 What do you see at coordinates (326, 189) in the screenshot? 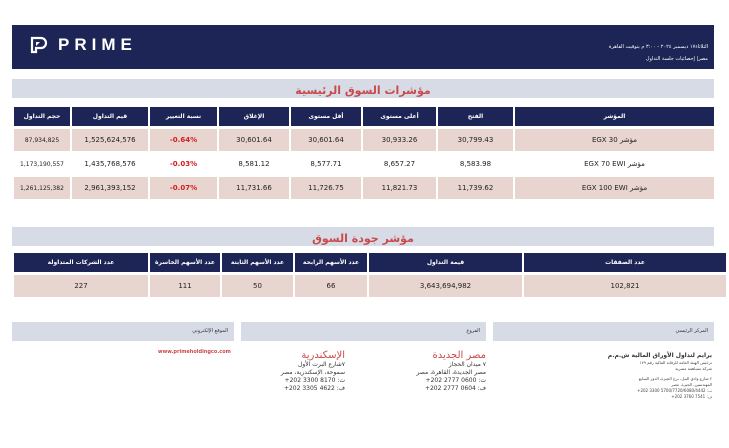
I see `cell-low: 11,726.75` at bounding box center [326, 189].